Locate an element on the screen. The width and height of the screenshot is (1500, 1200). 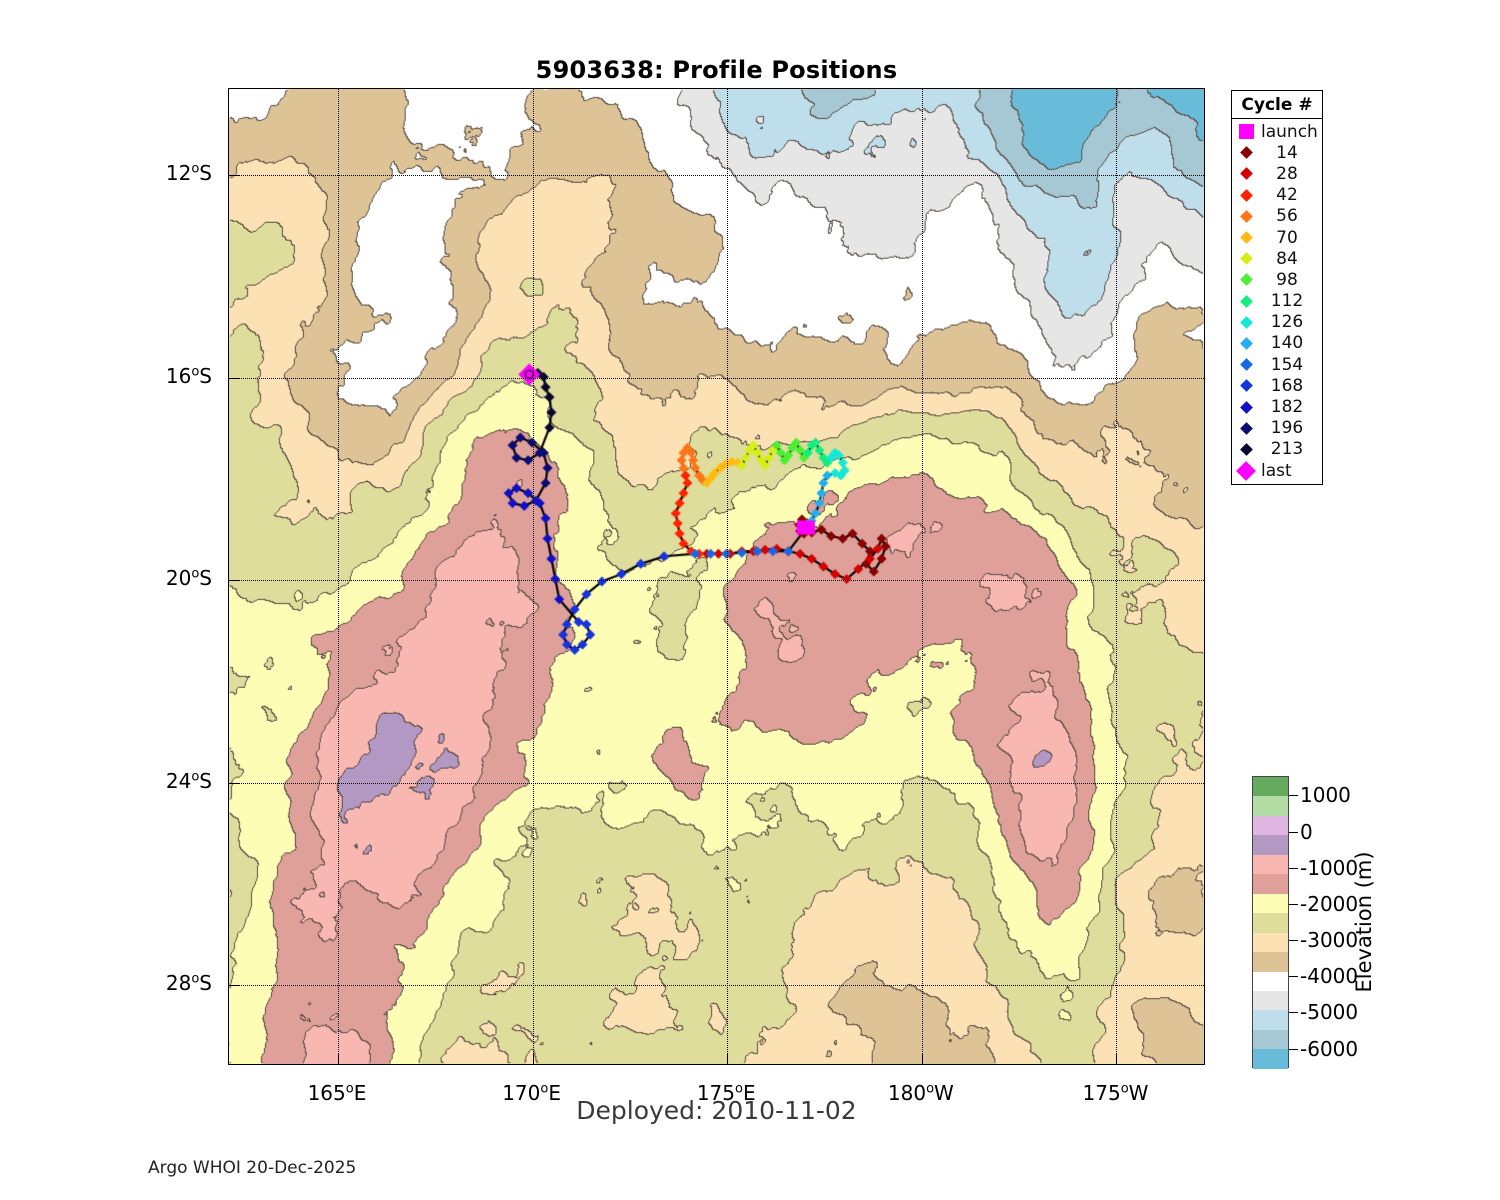
legend-entry-label: launch is located at coordinates (1289, 131).